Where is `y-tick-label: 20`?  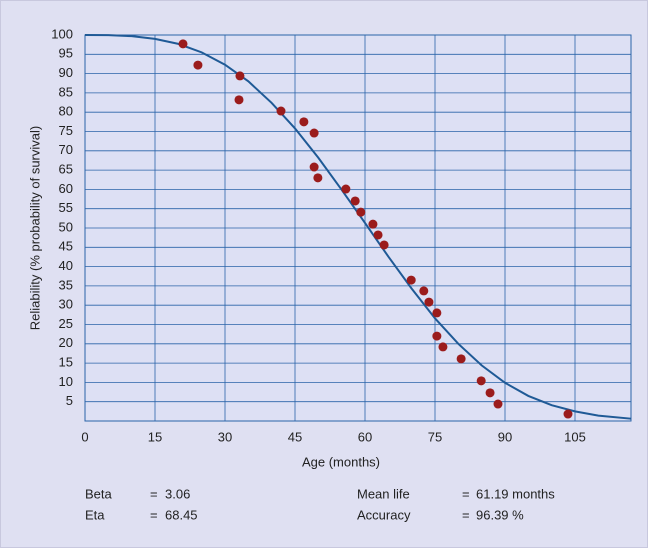 y-tick-label: 20 is located at coordinates (66, 342).